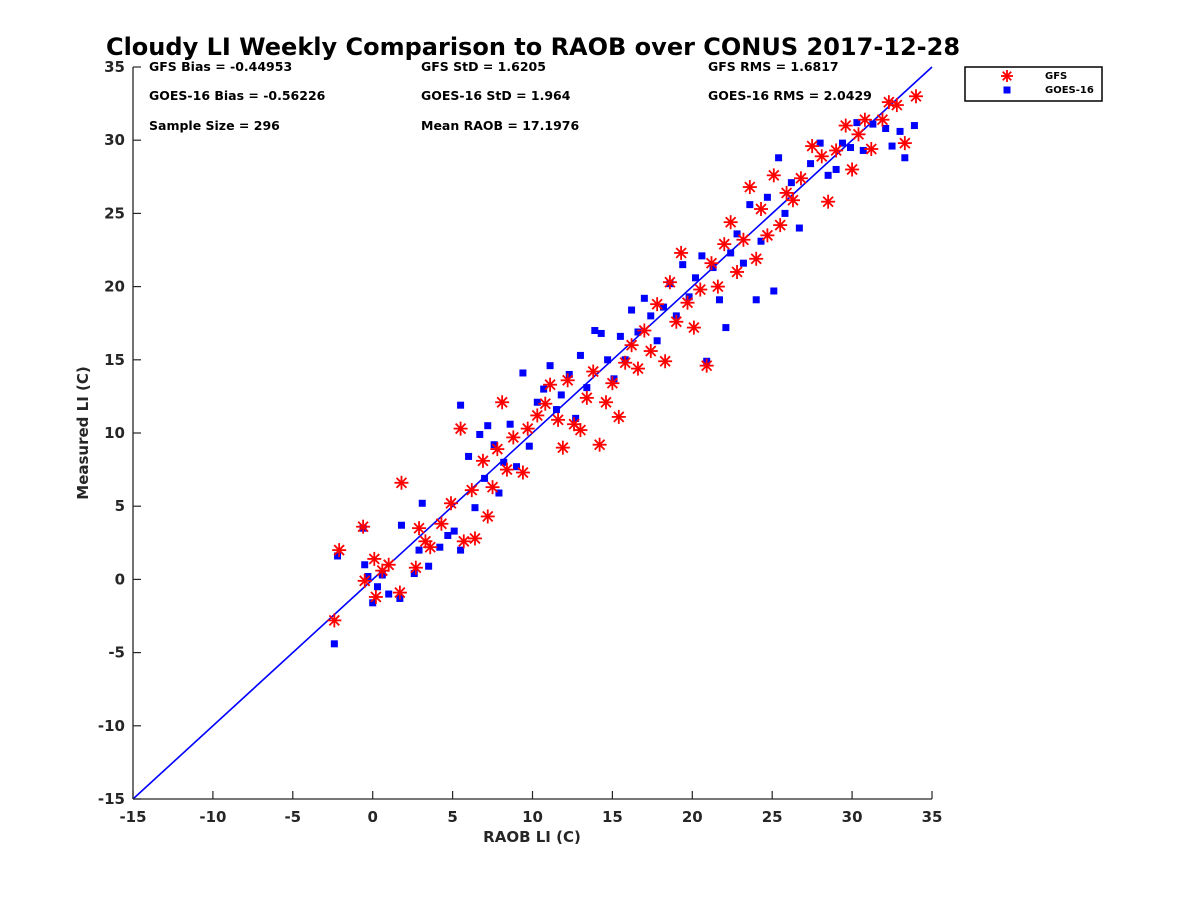 This screenshot has height=900, width=1200. Describe the element at coordinates (932, 817) in the screenshot. I see `x-tick-label: 35` at that location.